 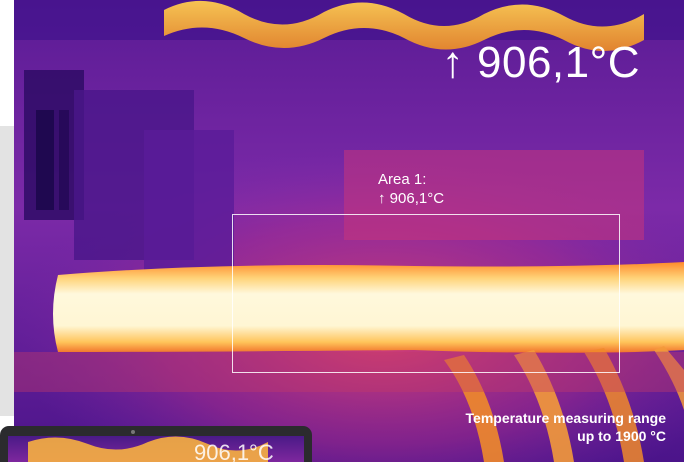 I want to click on laptop-temperature-readout: 906,1°C, so click(x=234, y=451).